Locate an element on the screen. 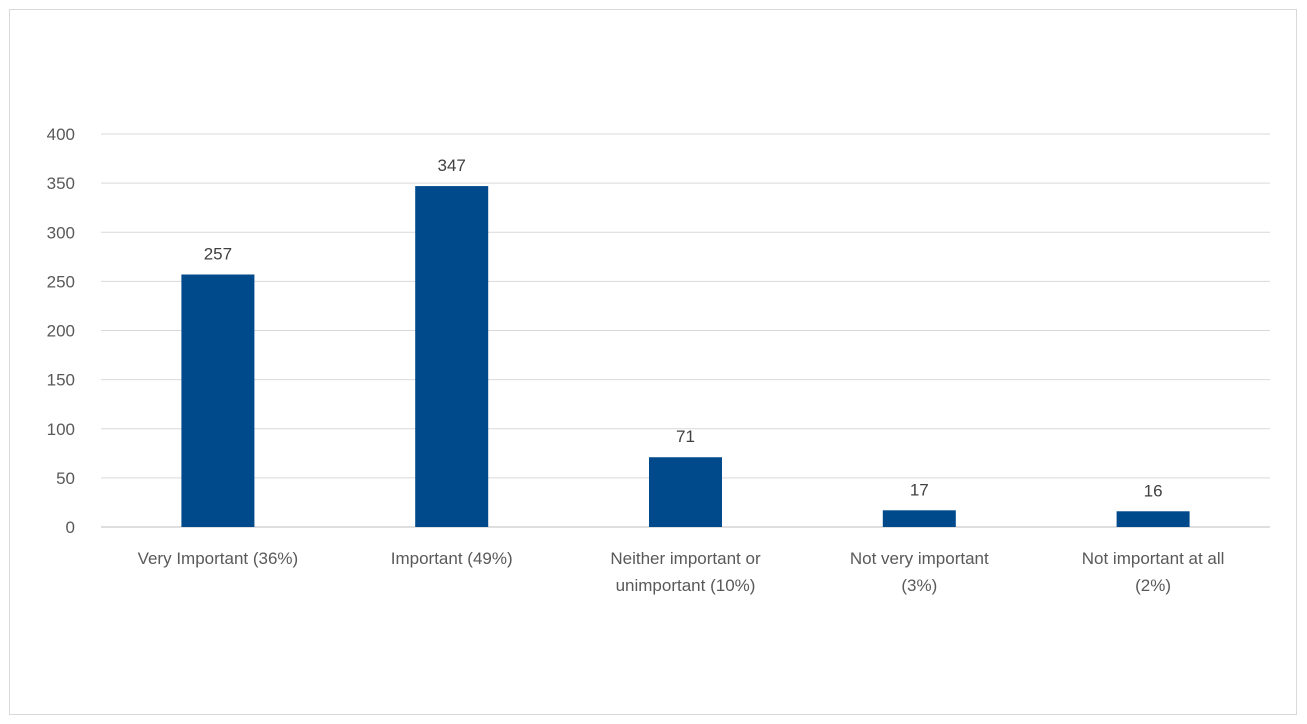 Image resolution: width=1307 pixels, height=724 pixels. x-category-label: Neither important or is located at coordinates (685, 558).